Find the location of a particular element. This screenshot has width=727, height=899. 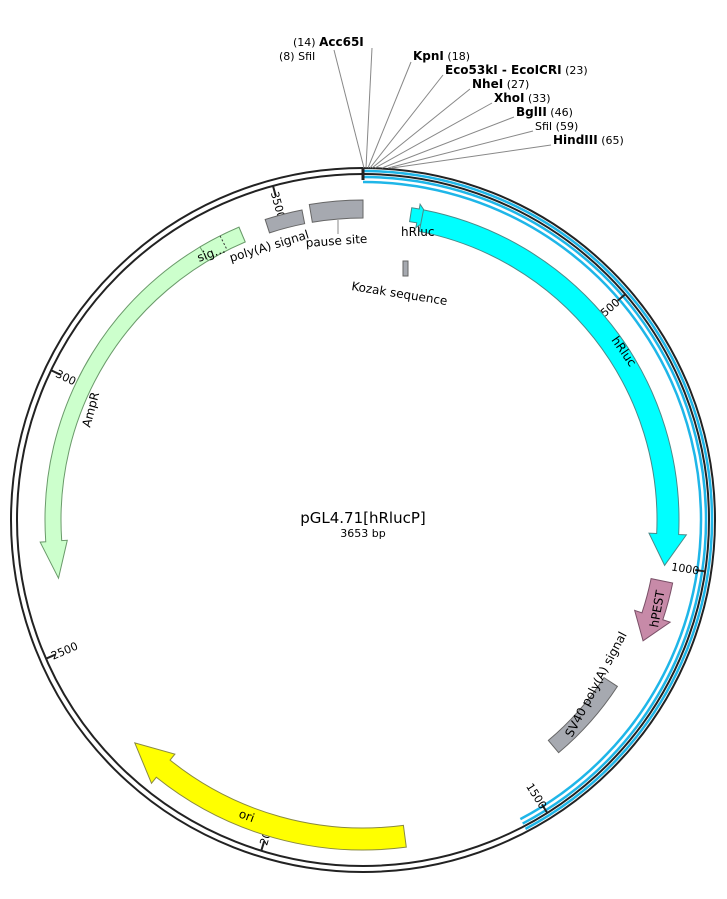

feature-signal-sequence-box is located at coordinates (222, 244).